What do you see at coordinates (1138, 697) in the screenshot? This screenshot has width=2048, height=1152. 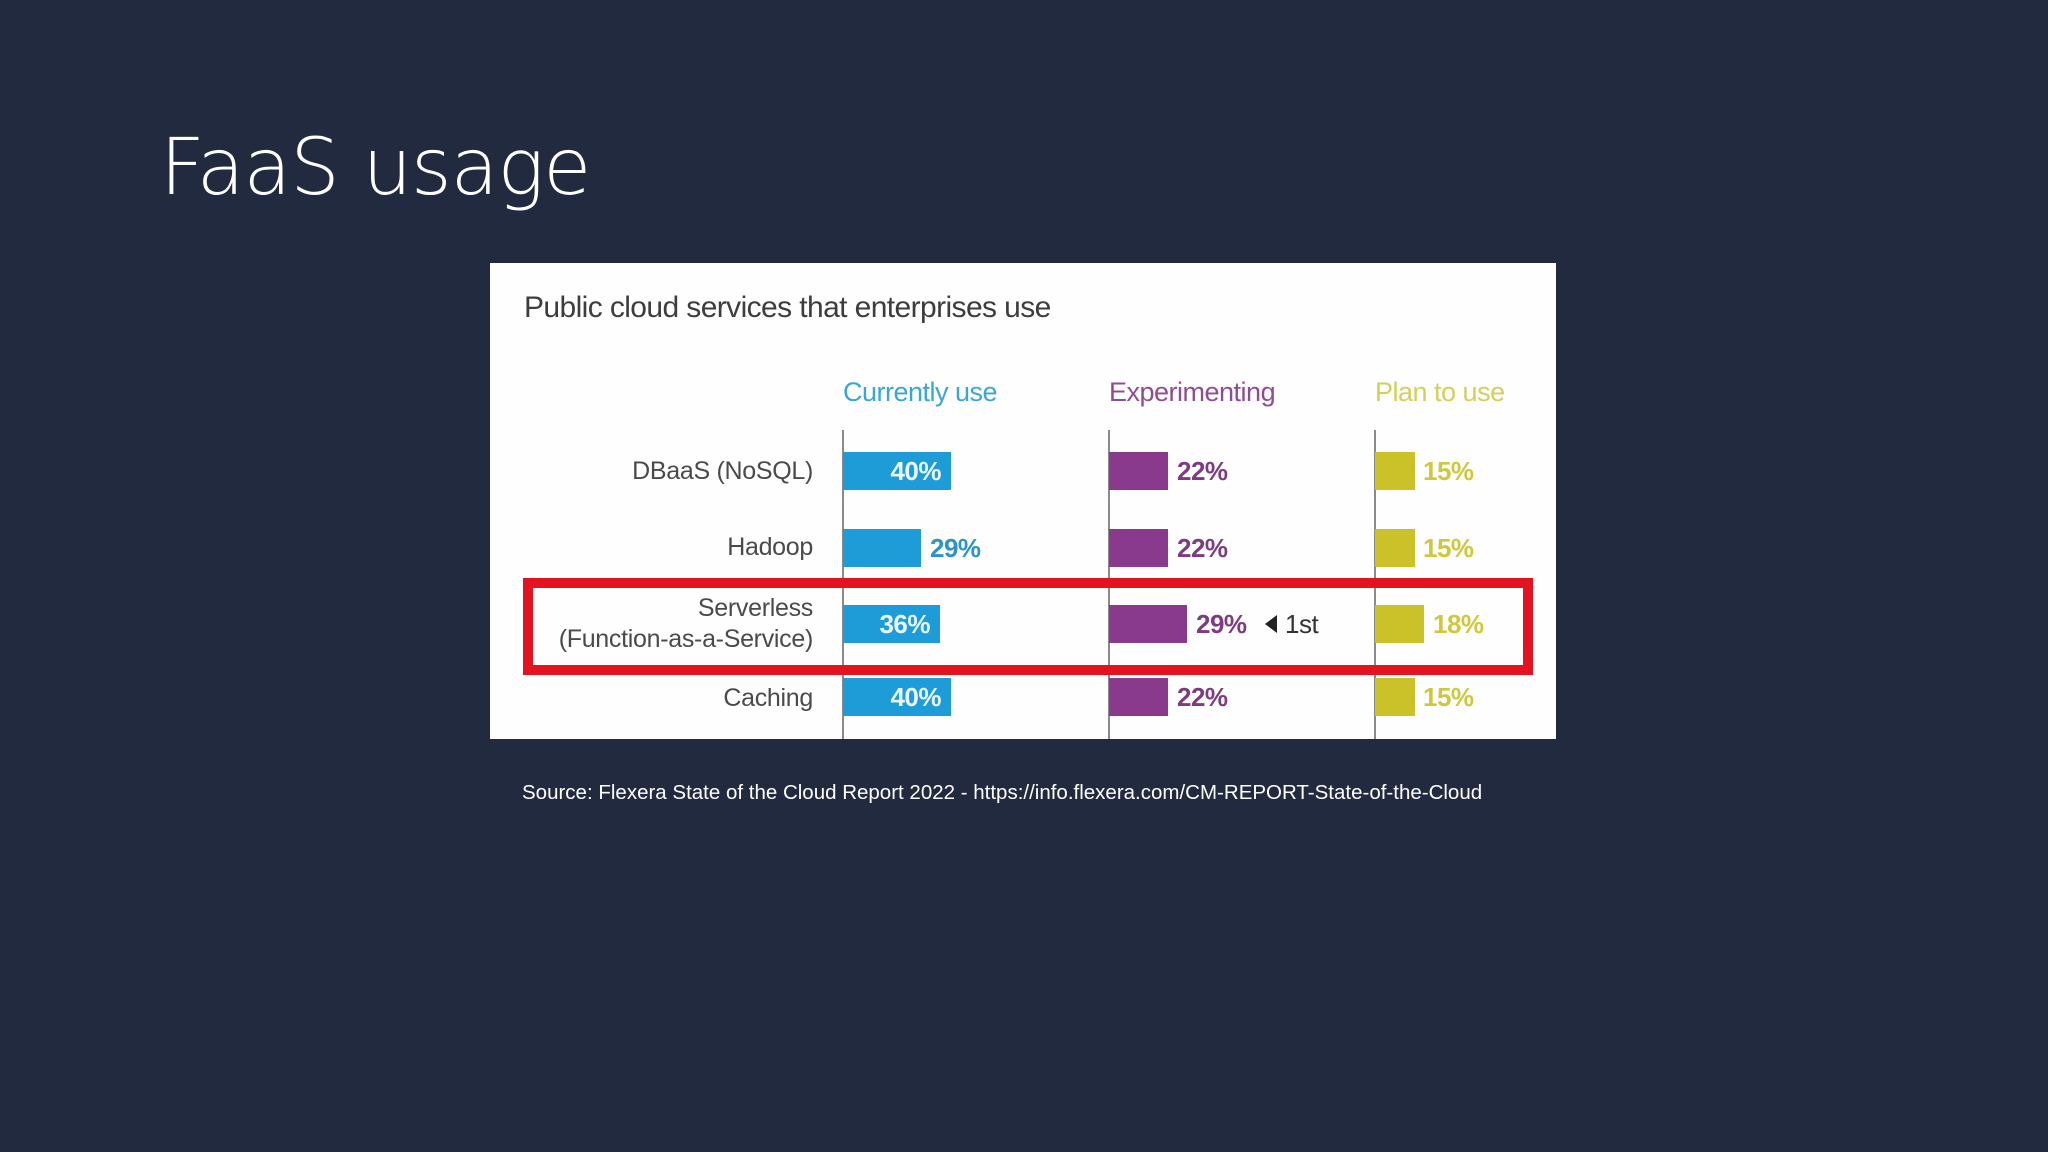 I see `bar-caching-experimenting` at bounding box center [1138, 697].